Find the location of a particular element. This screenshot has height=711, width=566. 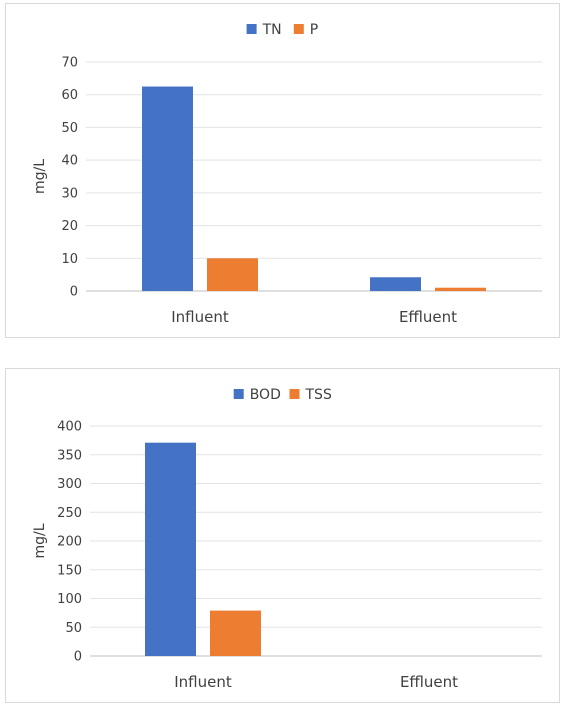

y-tick-label: 20 is located at coordinates (69, 226).